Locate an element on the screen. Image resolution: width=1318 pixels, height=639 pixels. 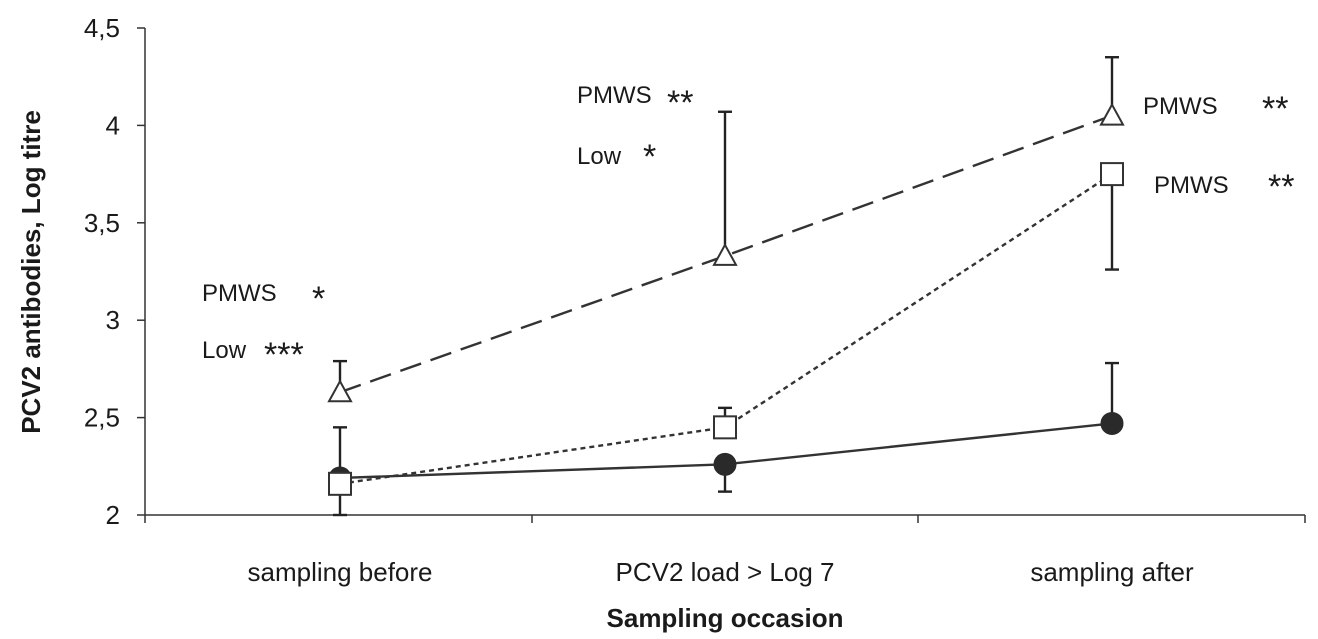
y-tick-label: 2,5 is located at coordinates (102, 418).